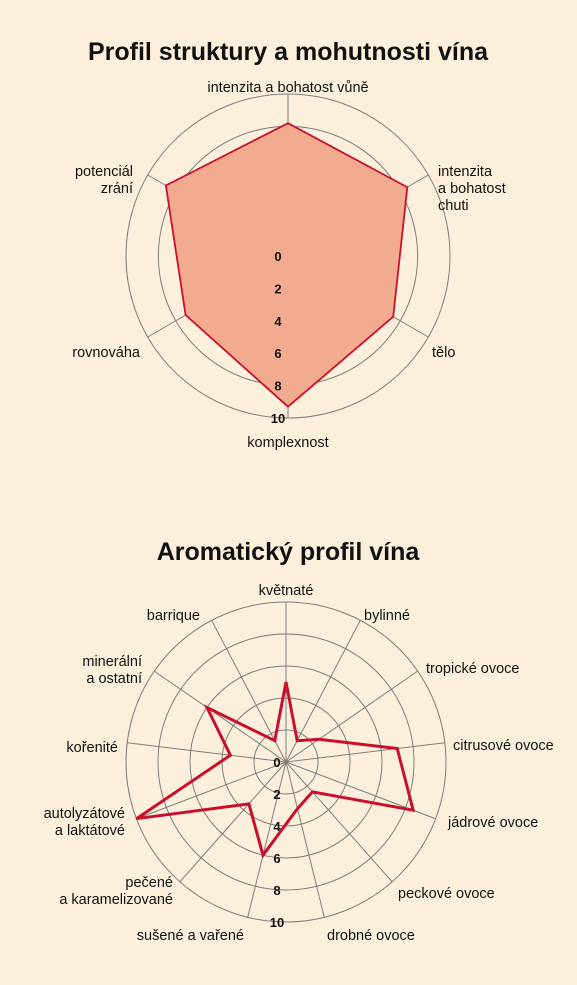  Describe the element at coordinates (104, 180) in the screenshot. I see `axis-label: potenciál zrání` at that location.